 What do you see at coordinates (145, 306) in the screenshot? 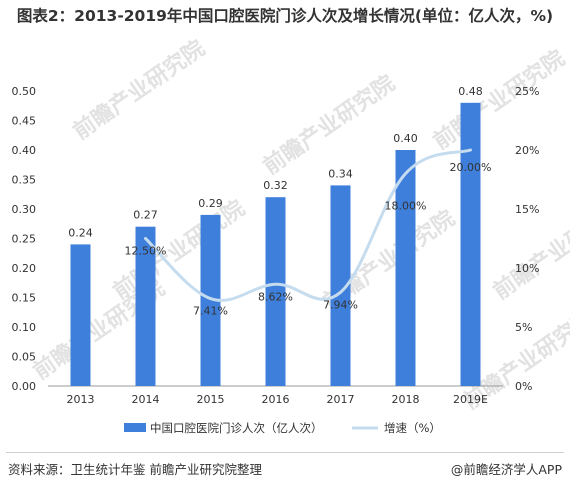
I see `bar-2014` at bounding box center [145, 306].